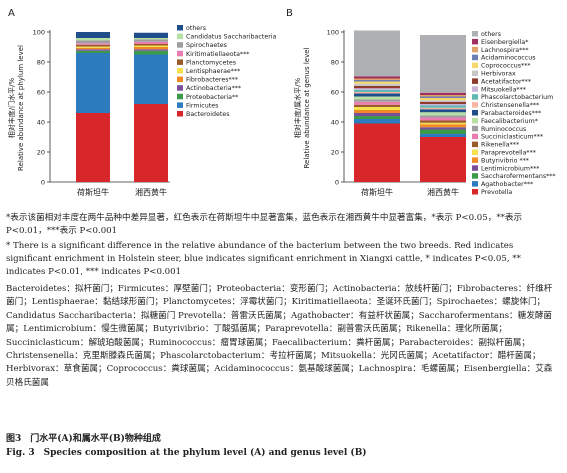 The image size is (567, 473). I want to click on legend-label: Ruminococcus, so click(503, 129).